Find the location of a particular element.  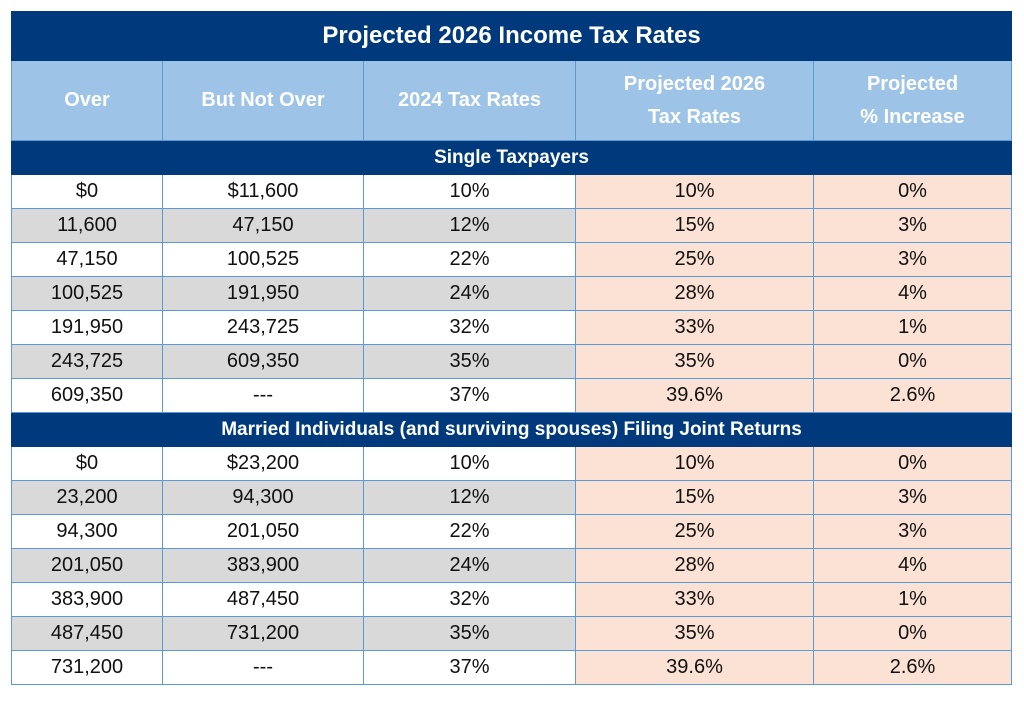

cell-over: 609,350 is located at coordinates (87, 395).